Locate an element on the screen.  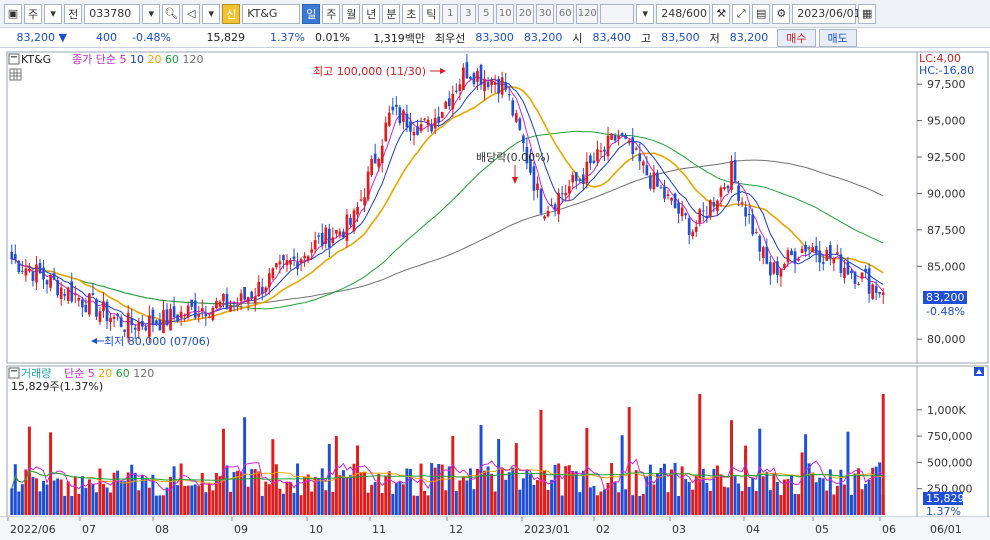
period-weekly-button: 주 is located at coordinates (331, 13).